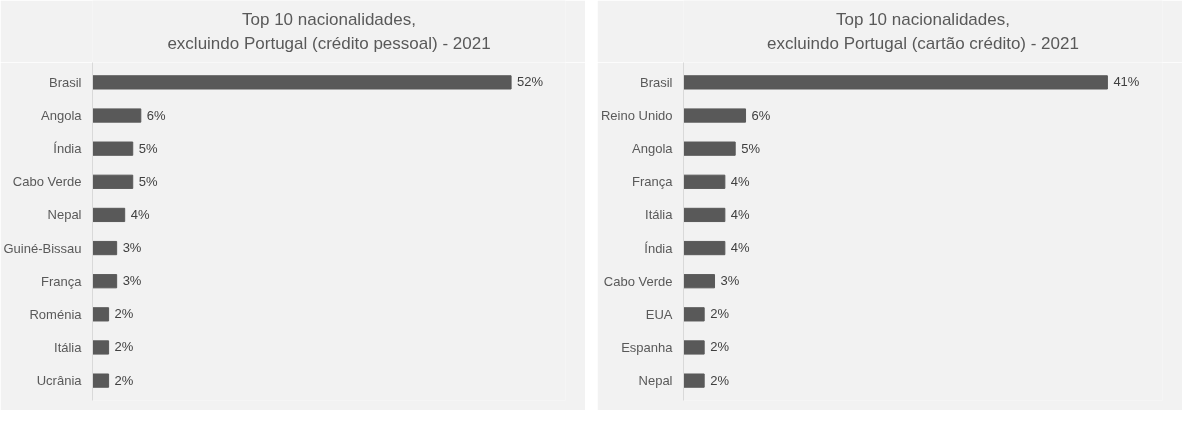 This screenshot has width=1197, height=421. What do you see at coordinates (530, 82) in the screenshot?
I see `data-label: 52%` at bounding box center [530, 82].